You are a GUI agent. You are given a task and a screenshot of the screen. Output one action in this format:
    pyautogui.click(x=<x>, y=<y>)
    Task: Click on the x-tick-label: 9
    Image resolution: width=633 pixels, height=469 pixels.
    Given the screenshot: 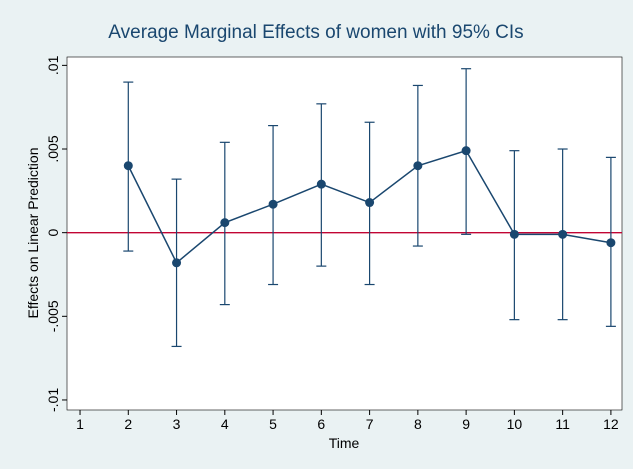 What is the action you would take?
    pyautogui.click(x=466, y=424)
    